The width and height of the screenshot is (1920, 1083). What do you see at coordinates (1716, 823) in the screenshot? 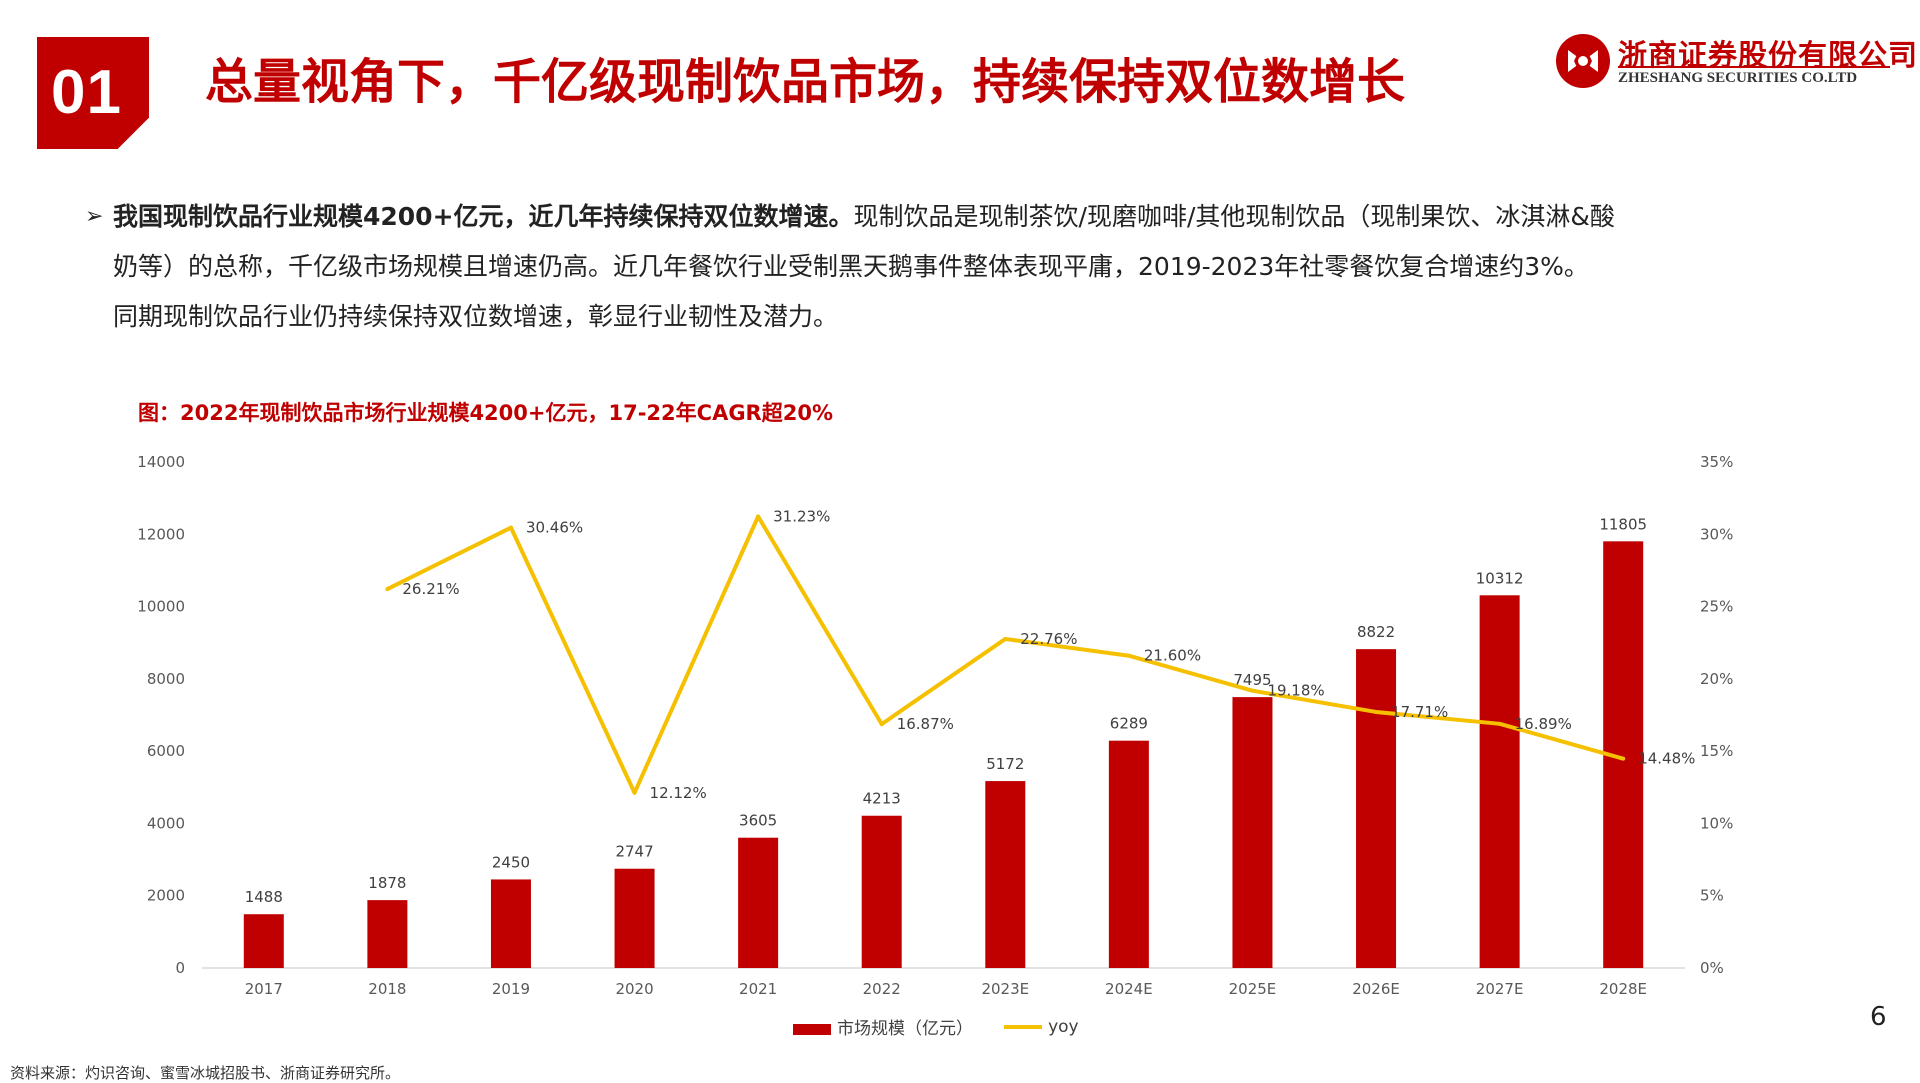
I see `y-right-tick-label: 10%` at bounding box center [1716, 823].